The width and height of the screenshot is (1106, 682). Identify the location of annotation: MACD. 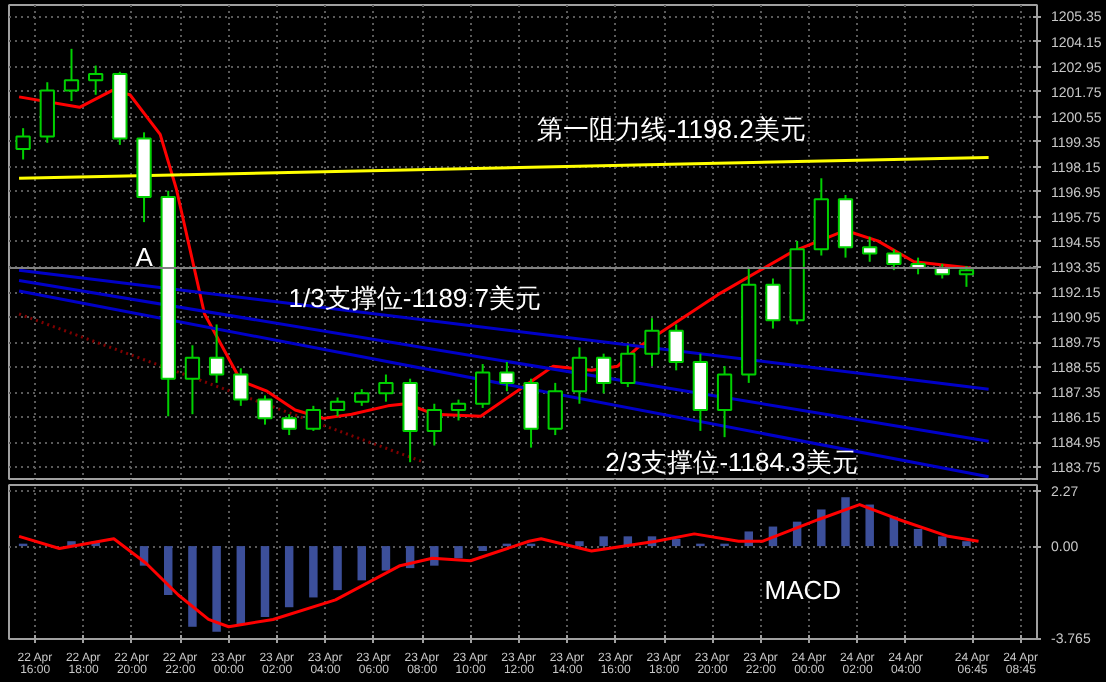
(803, 589).